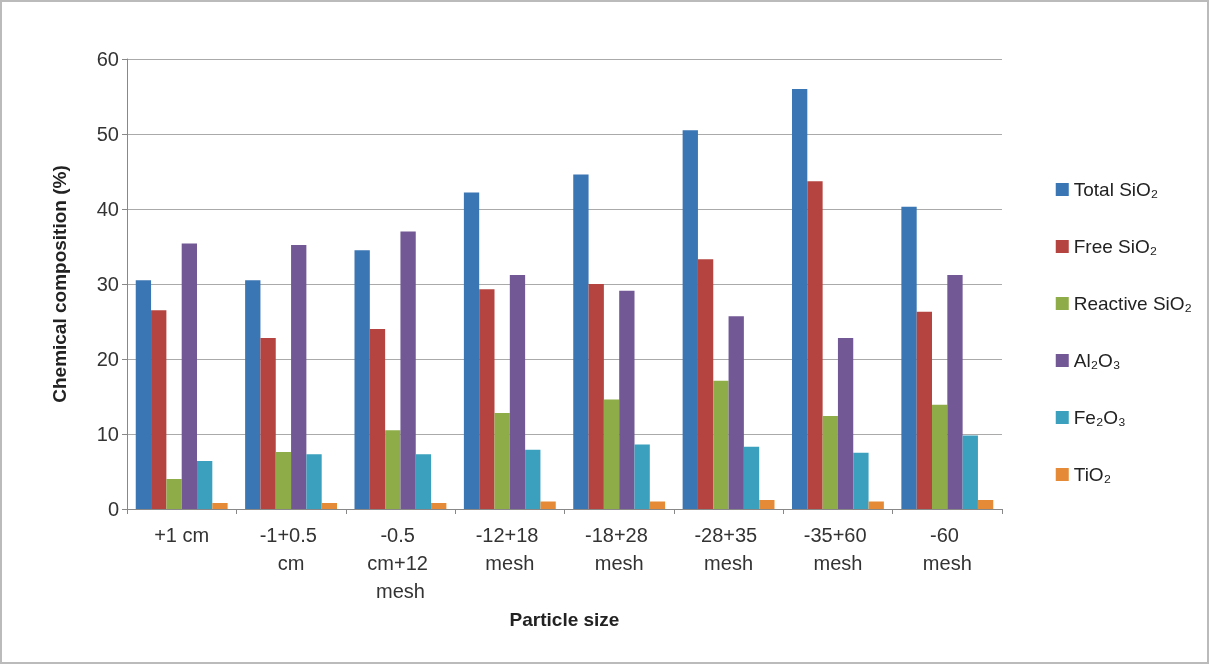 This screenshot has height=666, width=1211. I want to click on x-tick-label: -0.5 cm+12 mesh, so click(400, 563).